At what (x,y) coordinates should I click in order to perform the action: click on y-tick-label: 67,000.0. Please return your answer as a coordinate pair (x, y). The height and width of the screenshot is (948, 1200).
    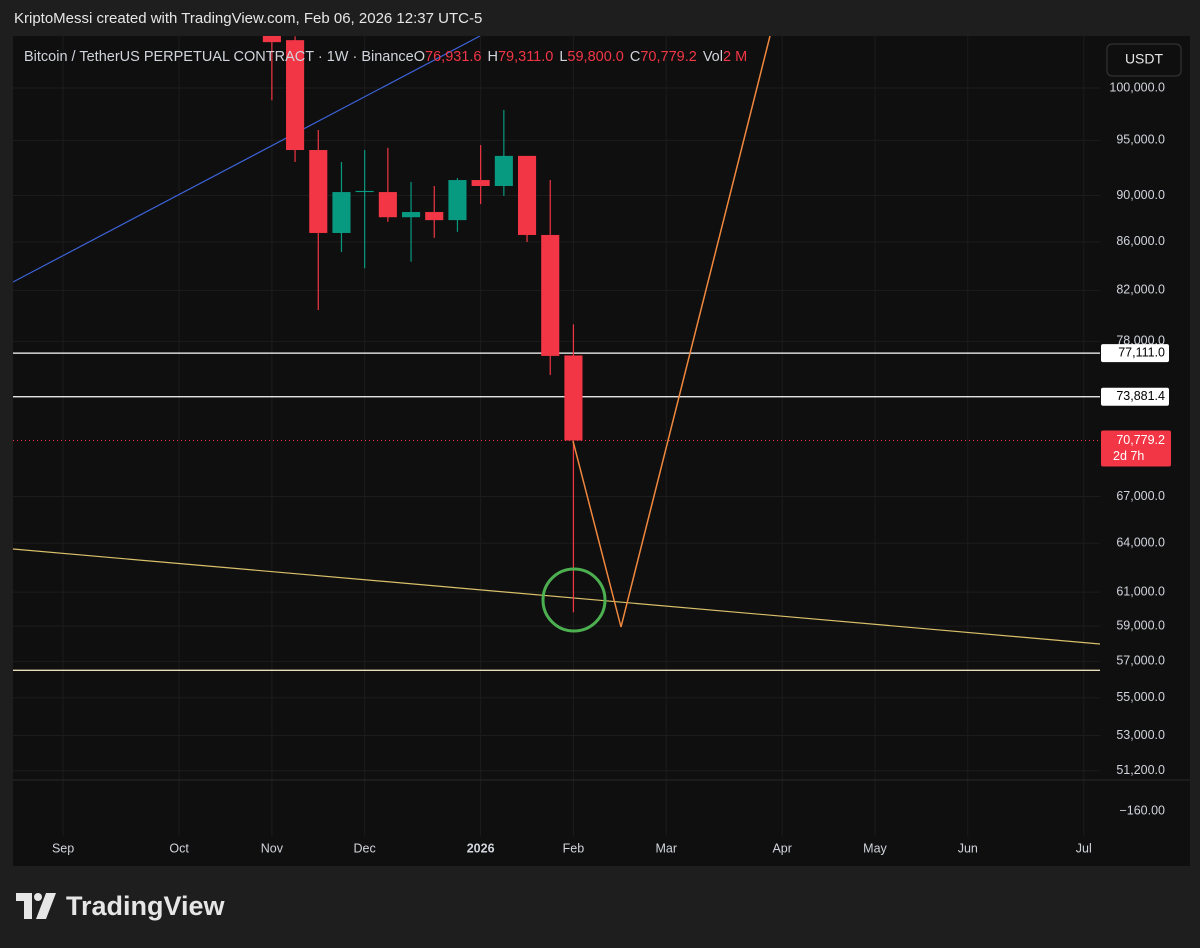
    Looking at the image, I should click on (1140, 496).